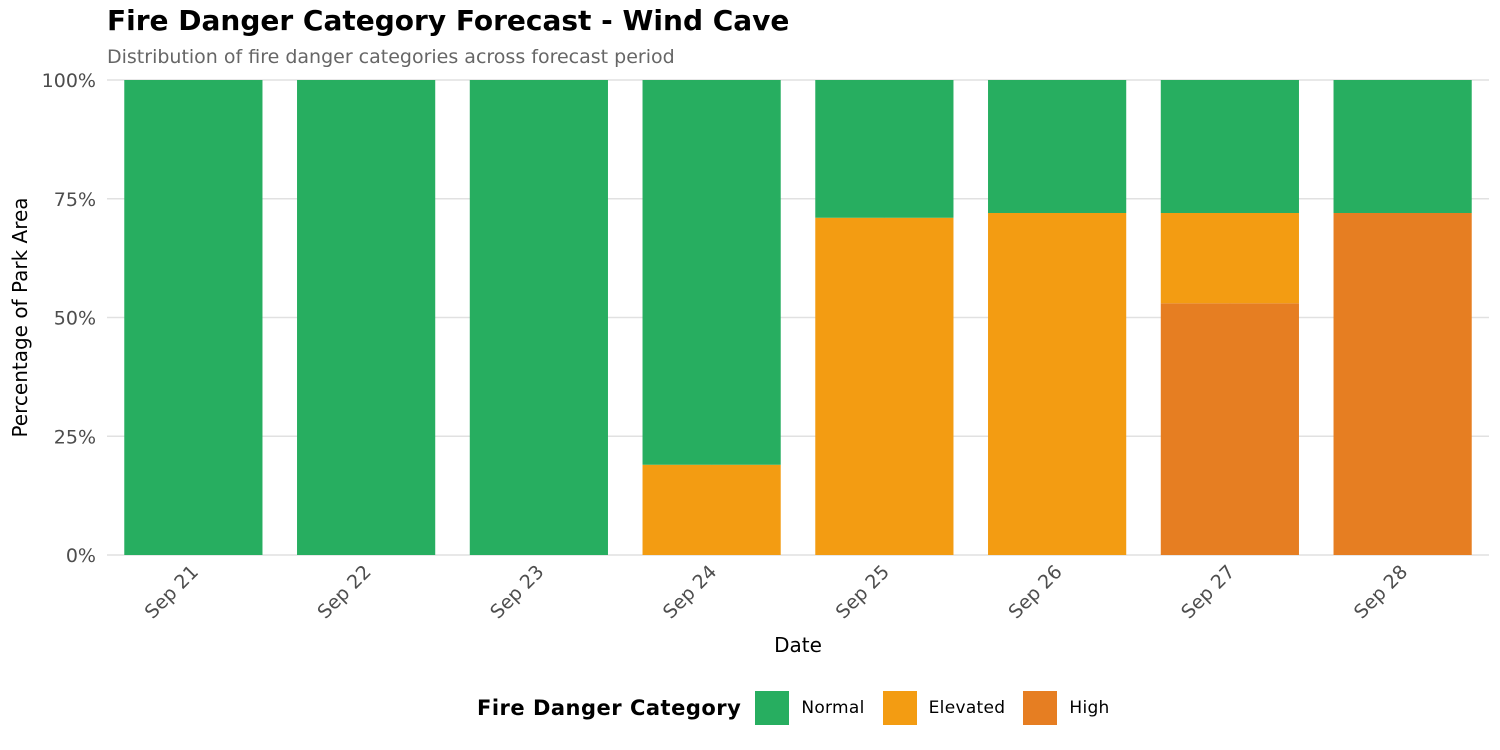 Image resolution: width=1500 pixels, height=750 pixels. Describe the element at coordinates (609, 708) in the screenshot. I see `legend-title: Fire Danger Category` at that location.